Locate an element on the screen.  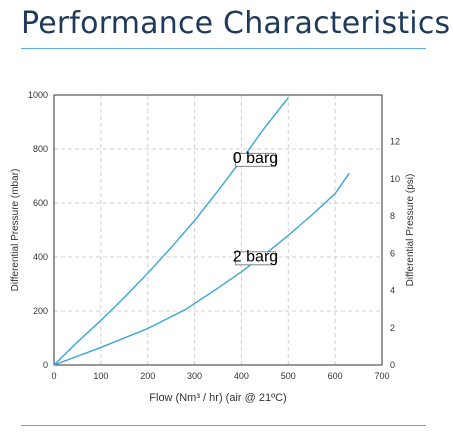
y2-tick-label: 10 is located at coordinates (395, 179).